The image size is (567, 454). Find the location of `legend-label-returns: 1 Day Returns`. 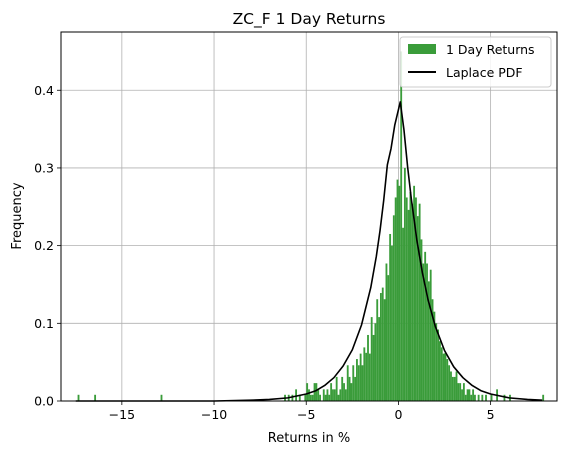

legend-label-returns: 1 Day Returns is located at coordinates (490, 49).